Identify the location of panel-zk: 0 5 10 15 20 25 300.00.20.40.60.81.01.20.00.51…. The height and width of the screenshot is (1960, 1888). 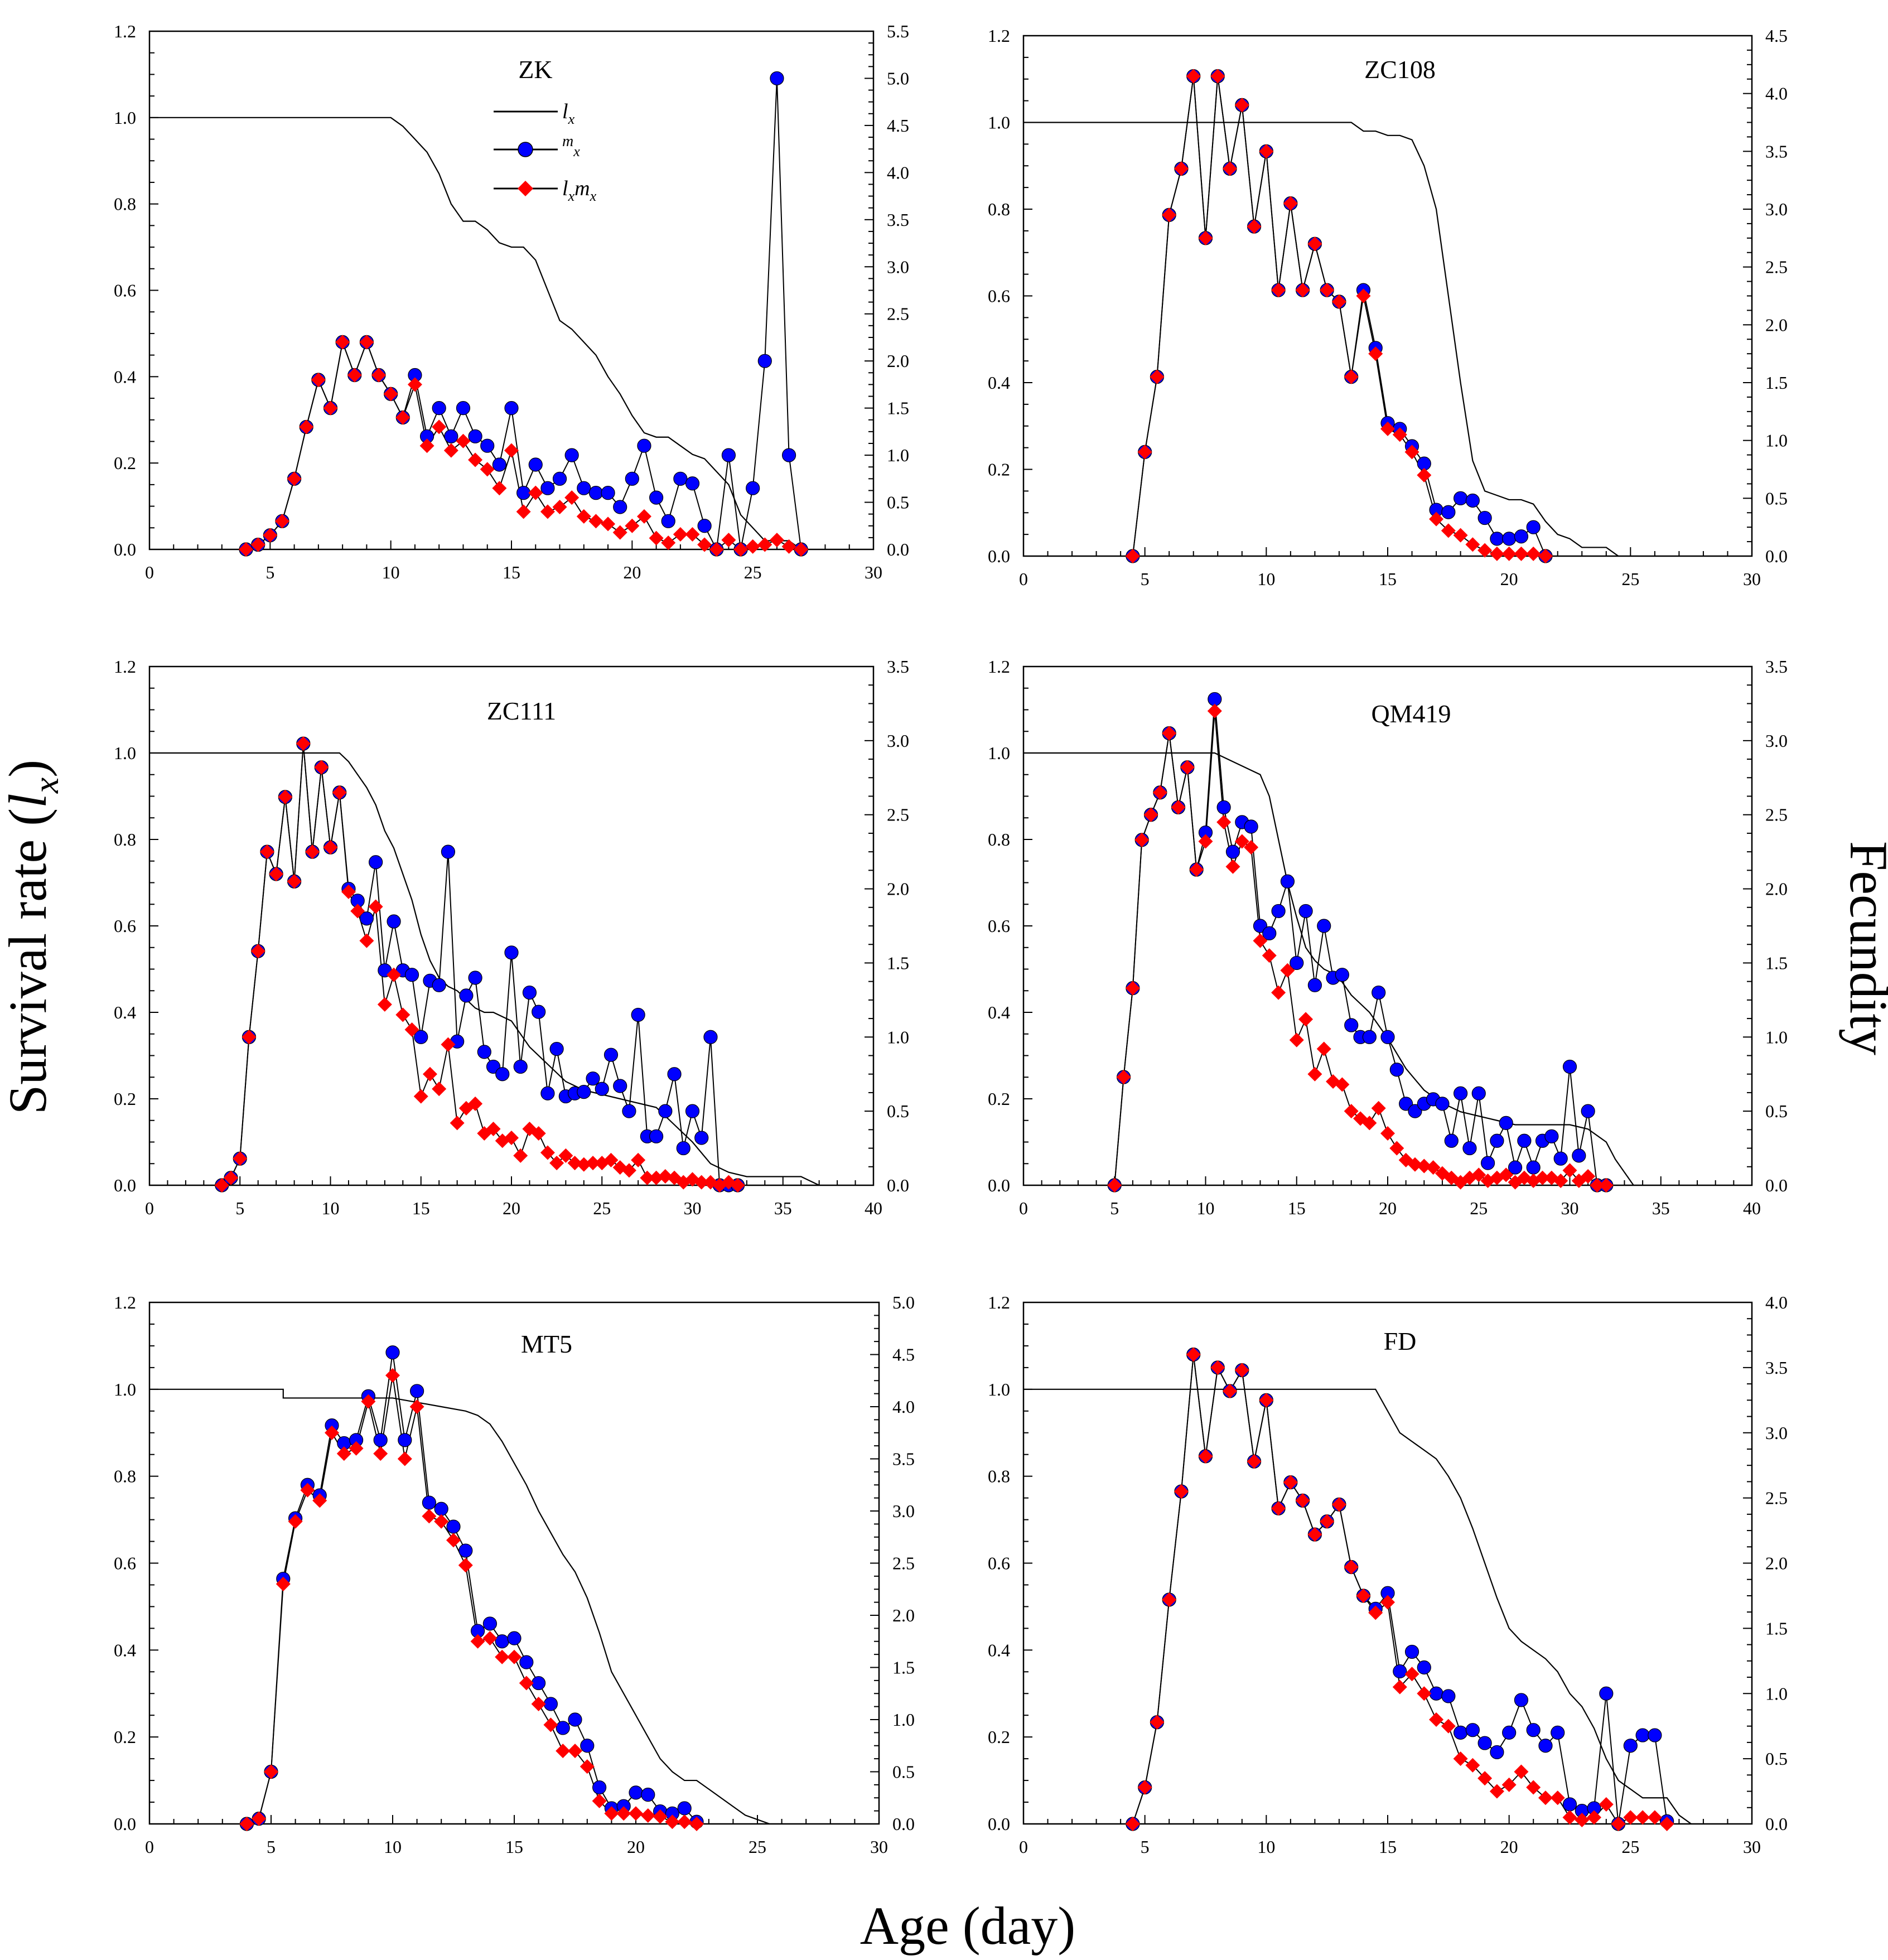
(511, 301).